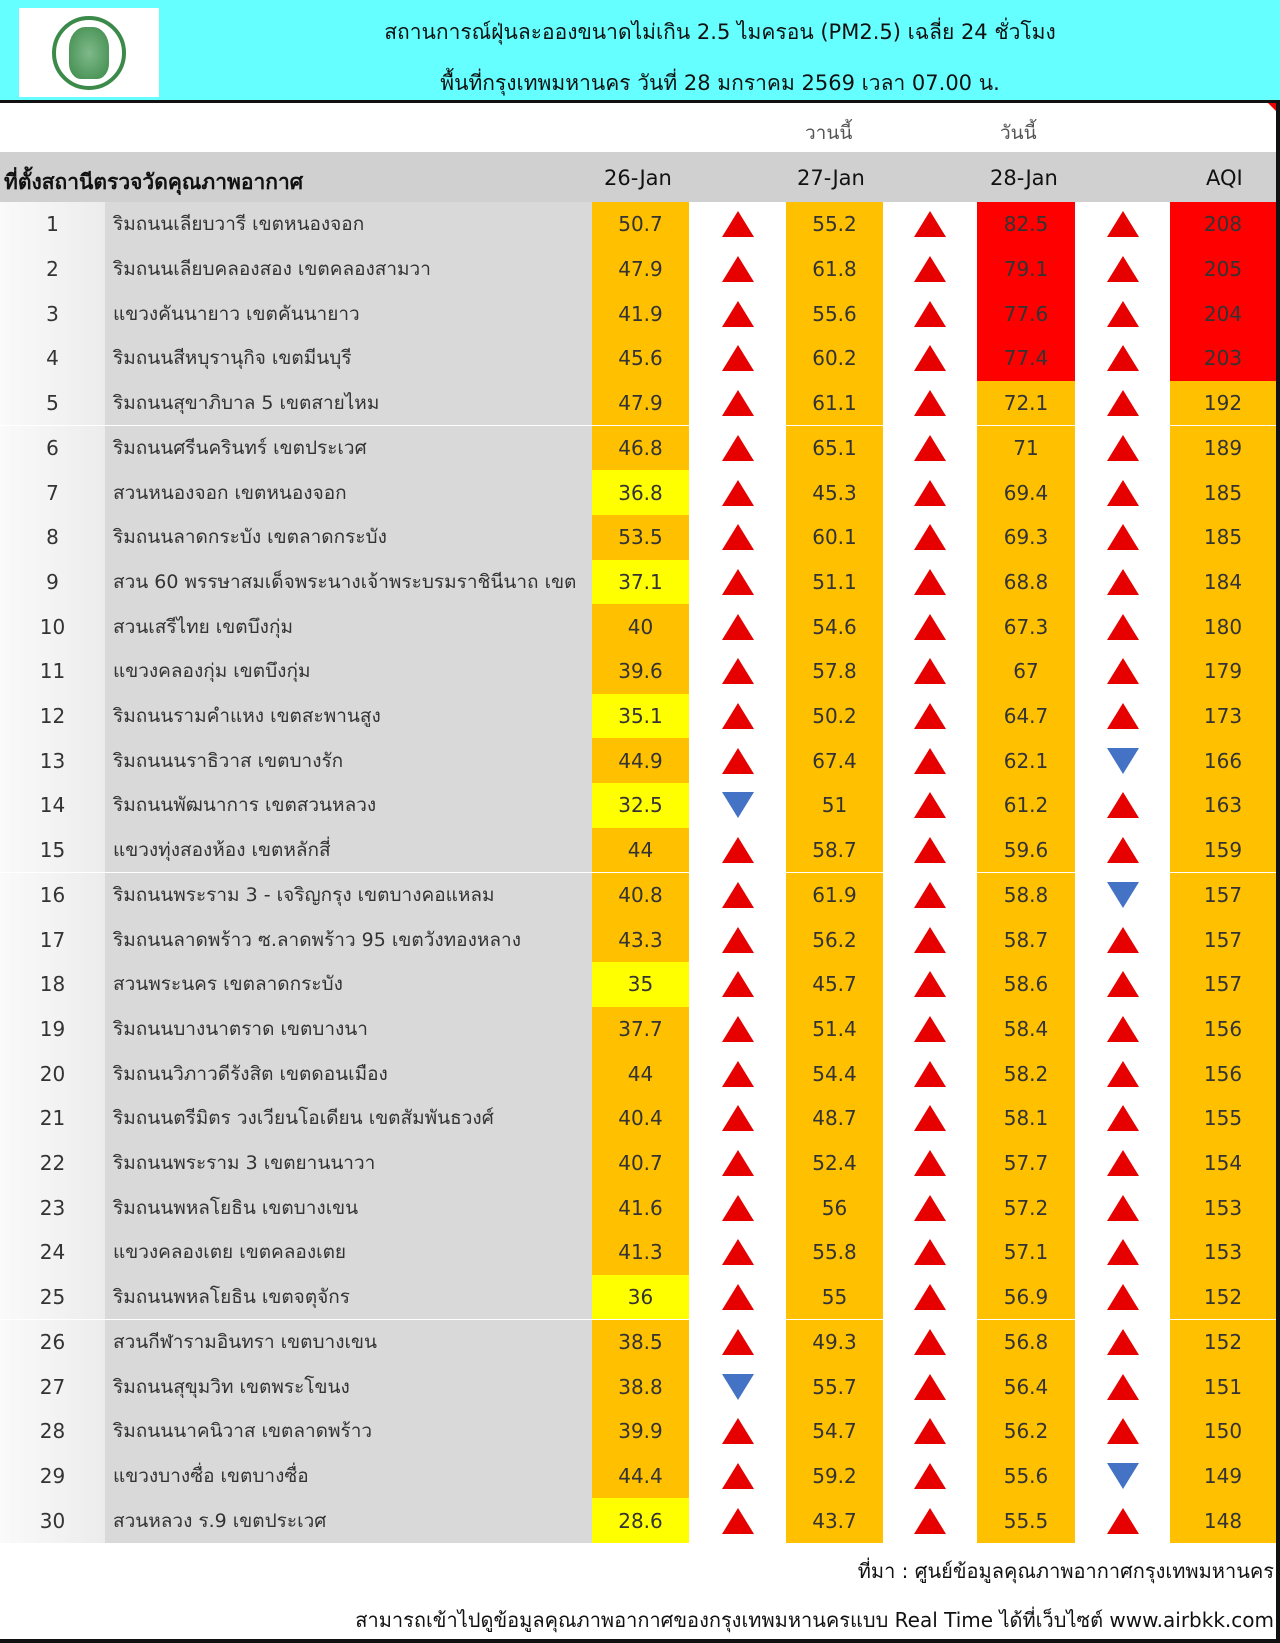 This screenshot has width=1280, height=1643. What do you see at coordinates (348, 671) in the screenshot?
I see `station-name: แขวงคลองกุ่ม เขตบึงกุ่ม` at bounding box center [348, 671].